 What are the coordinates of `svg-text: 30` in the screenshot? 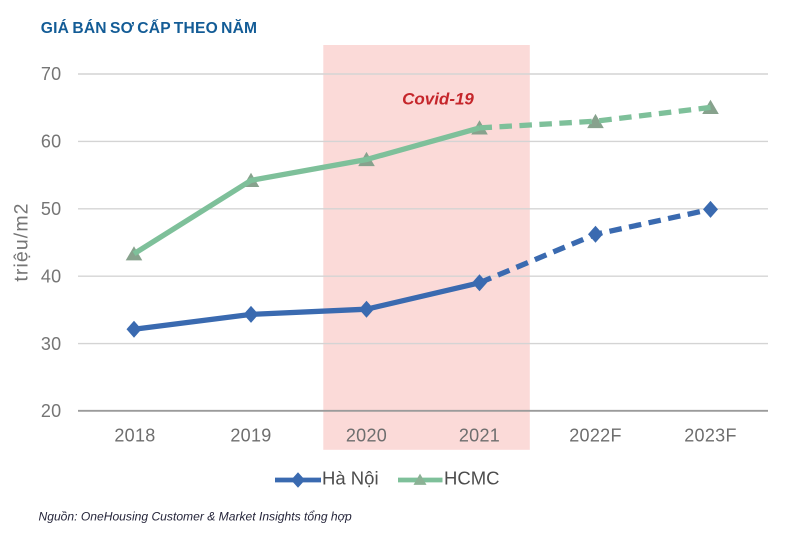 It's located at (51, 344).